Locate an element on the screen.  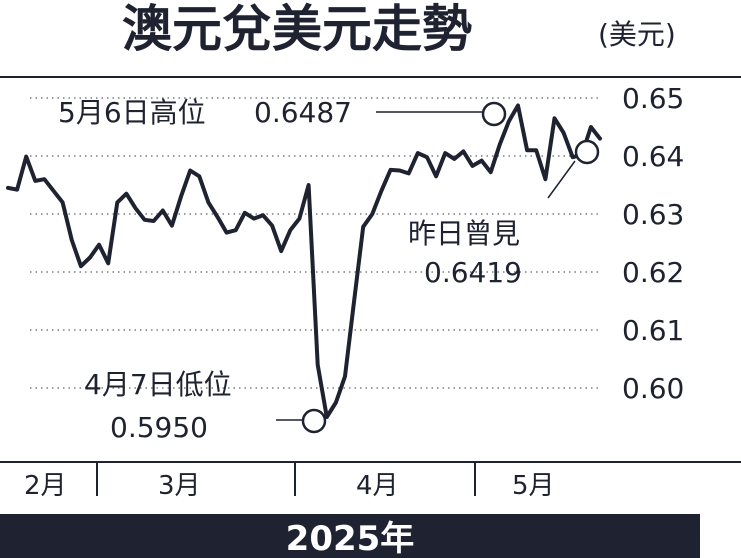
latest-annotation-value: 0.6419 is located at coordinates (473, 272).